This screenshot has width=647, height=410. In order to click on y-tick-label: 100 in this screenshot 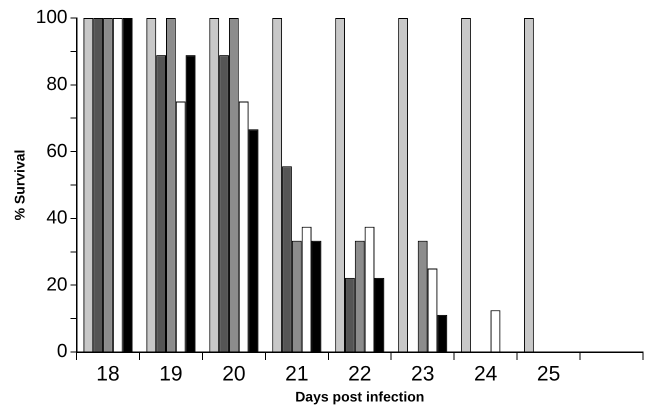, I will do `click(52, 17)`.